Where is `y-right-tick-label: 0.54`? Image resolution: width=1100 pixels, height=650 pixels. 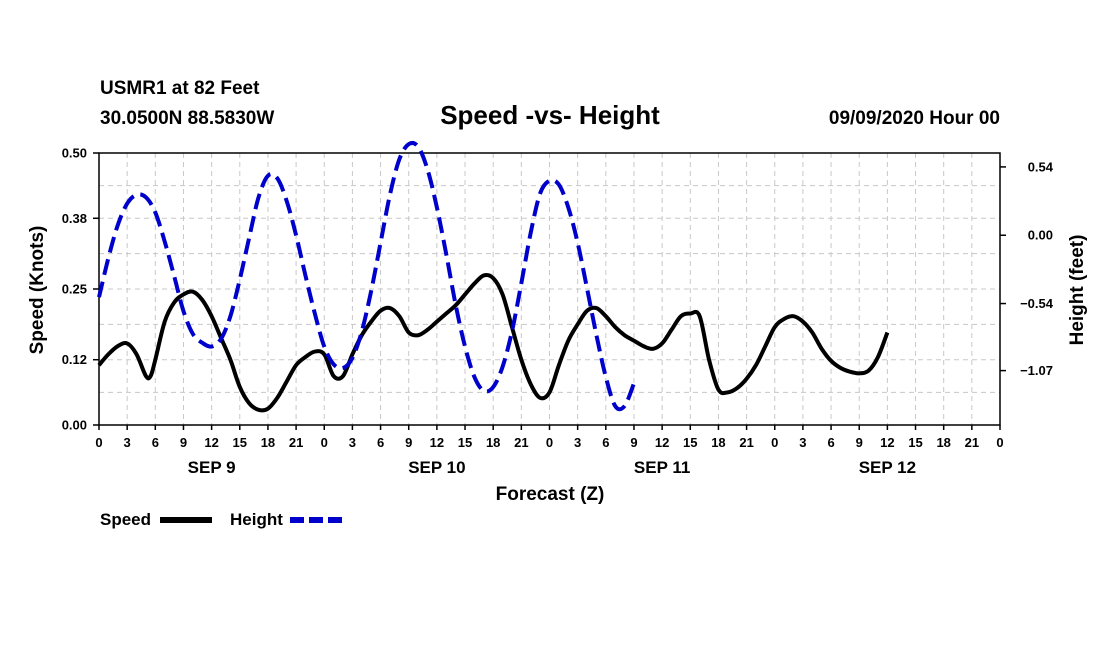
y-right-tick-label: 0.54 is located at coordinates (1041, 166).